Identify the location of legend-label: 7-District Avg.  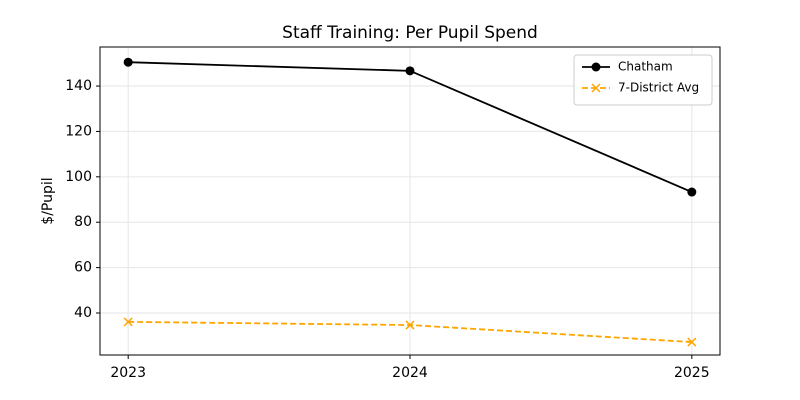
(658, 88).